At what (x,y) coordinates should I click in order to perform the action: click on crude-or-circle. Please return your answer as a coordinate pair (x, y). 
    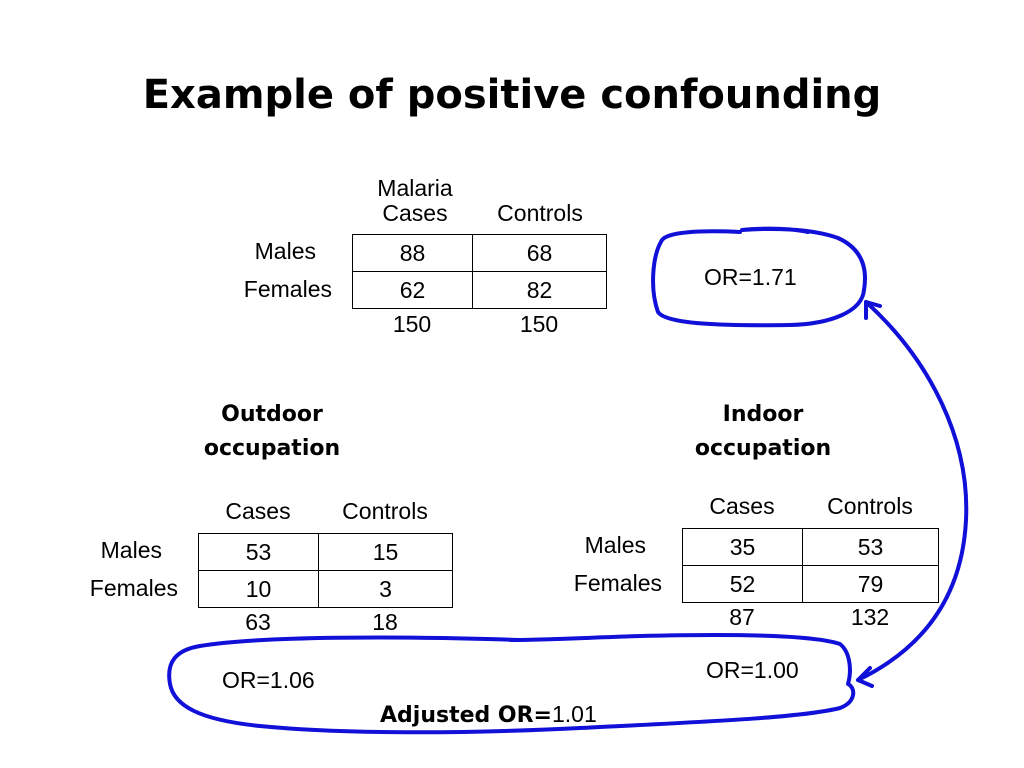
    Looking at the image, I should click on (759, 277).